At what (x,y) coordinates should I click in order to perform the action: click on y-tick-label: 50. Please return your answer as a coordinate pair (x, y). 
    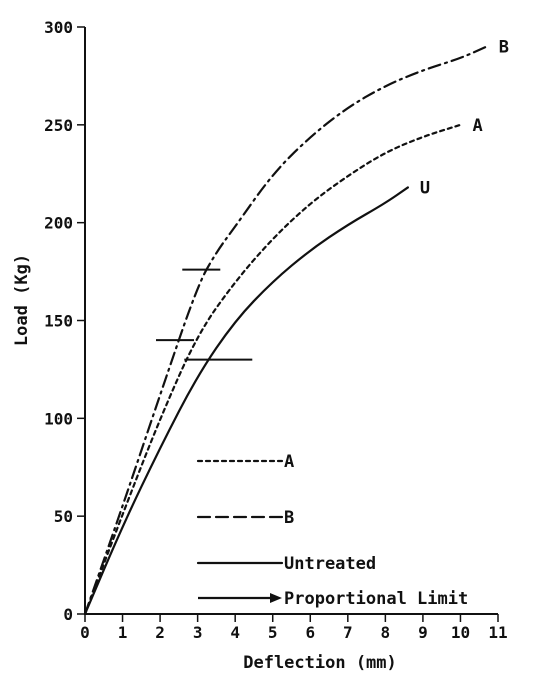
    Looking at the image, I should click on (63, 516).